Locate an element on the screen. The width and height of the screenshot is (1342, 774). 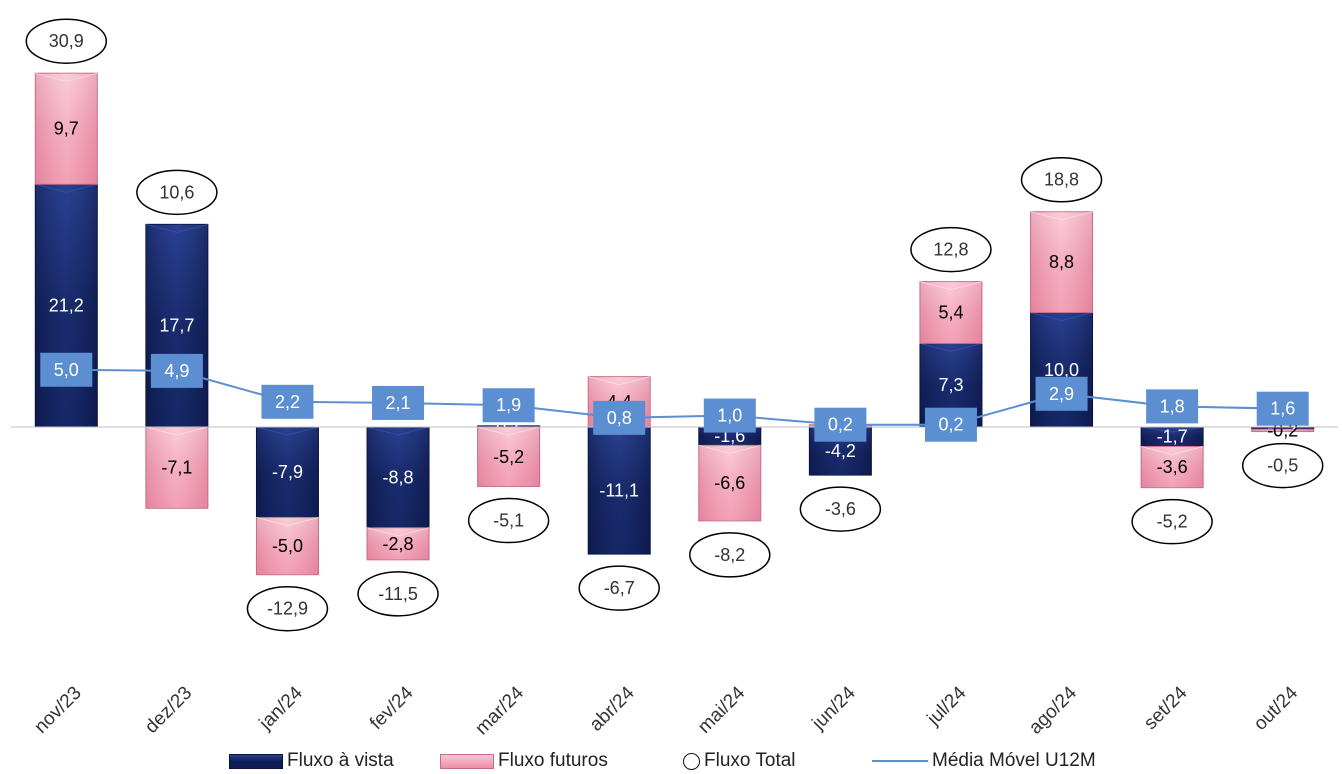
spot-value-label: 10,0 is located at coordinates (1061, 370).